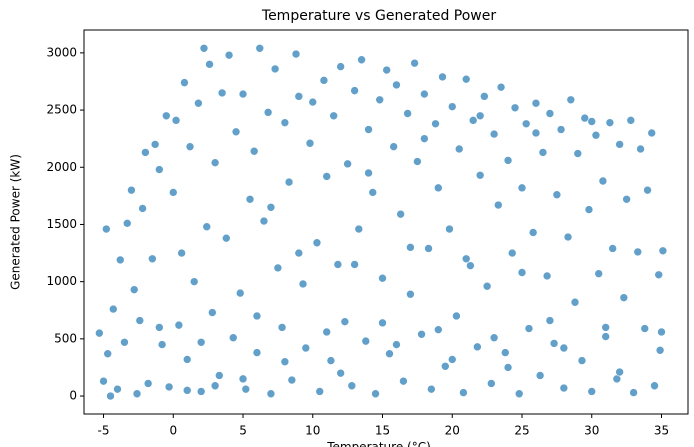 This screenshot has width=694, height=447. Describe the element at coordinates (104, 431) in the screenshot. I see `x-tick-label: -5` at that location.